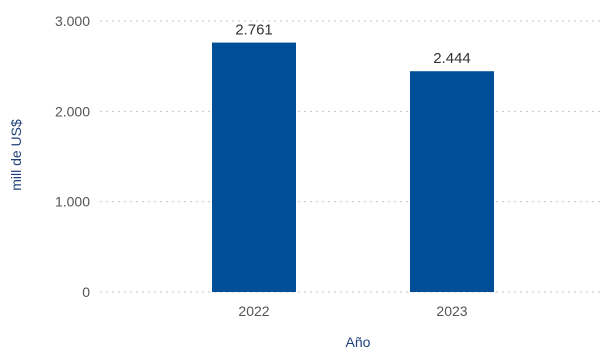 The image size is (610, 352). Describe the element at coordinates (254, 167) in the screenshot. I see `bar-2022` at that location.